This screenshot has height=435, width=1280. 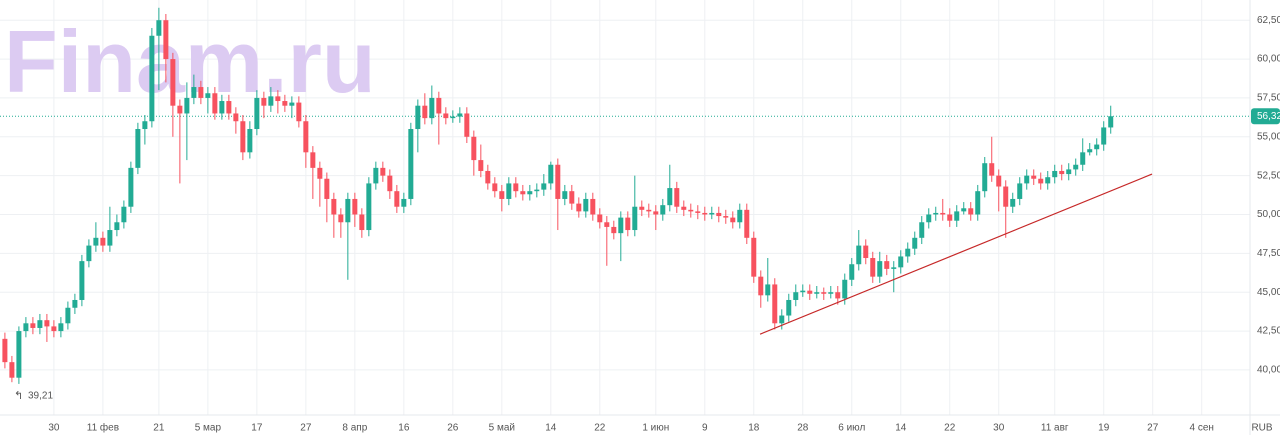 What do you see at coordinates (1268, 214) in the screenshot?
I see `y-tick-label: 50,00` at bounding box center [1268, 214].